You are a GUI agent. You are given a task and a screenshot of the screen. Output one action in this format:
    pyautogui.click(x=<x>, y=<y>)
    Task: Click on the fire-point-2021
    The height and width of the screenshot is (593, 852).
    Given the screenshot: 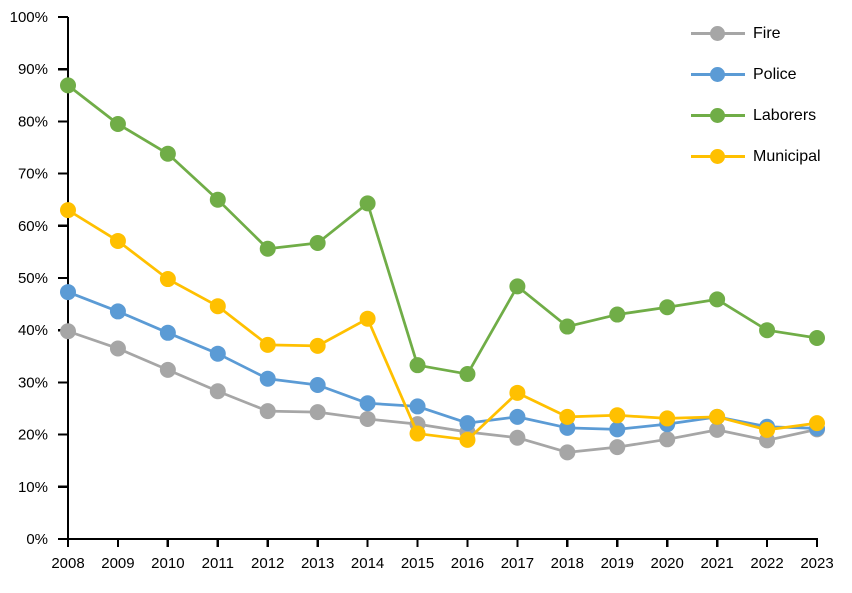 What is the action you would take?
    pyautogui.click(x=717, y=429)
    